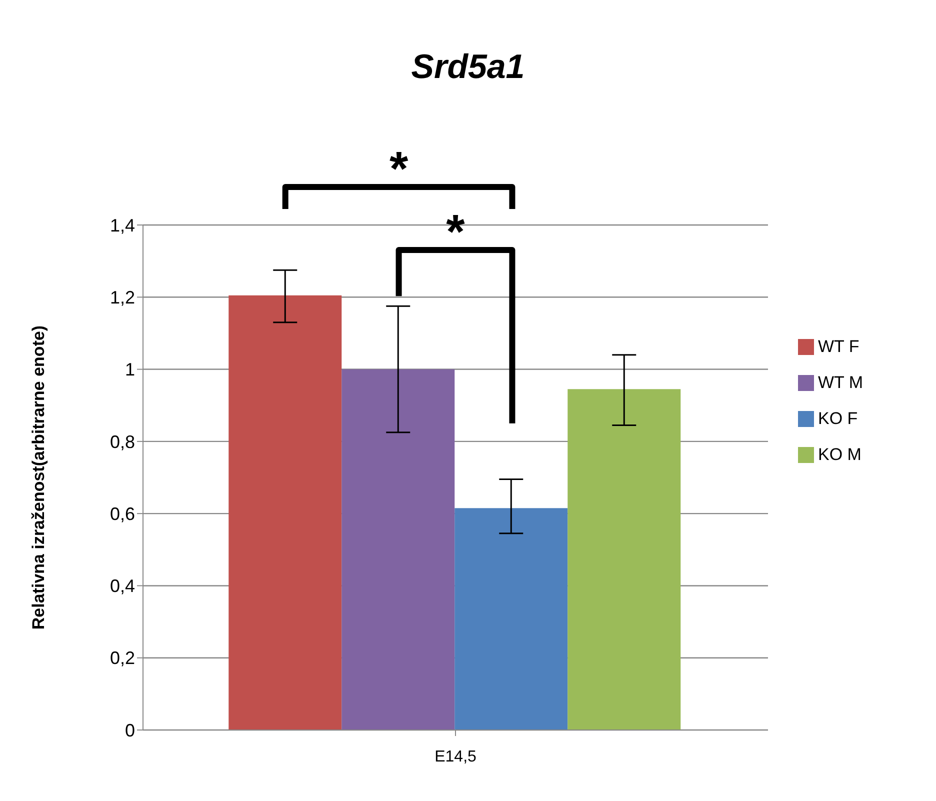  Describe the element at coordinates (122, 586) in the screenshot. I see `y-tick-label: 0,4` at that location.